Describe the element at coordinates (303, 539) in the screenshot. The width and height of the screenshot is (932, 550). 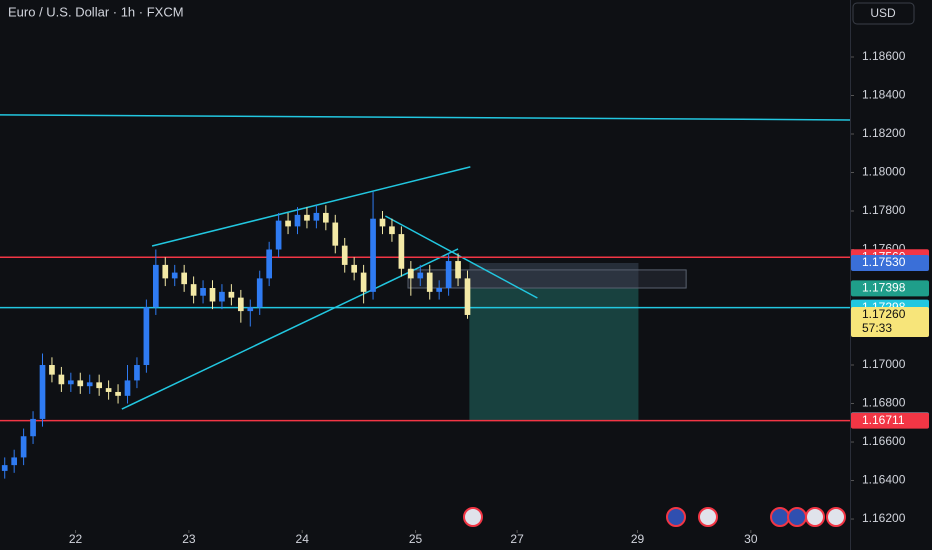
I see `x-tick-label: 24` at that location.